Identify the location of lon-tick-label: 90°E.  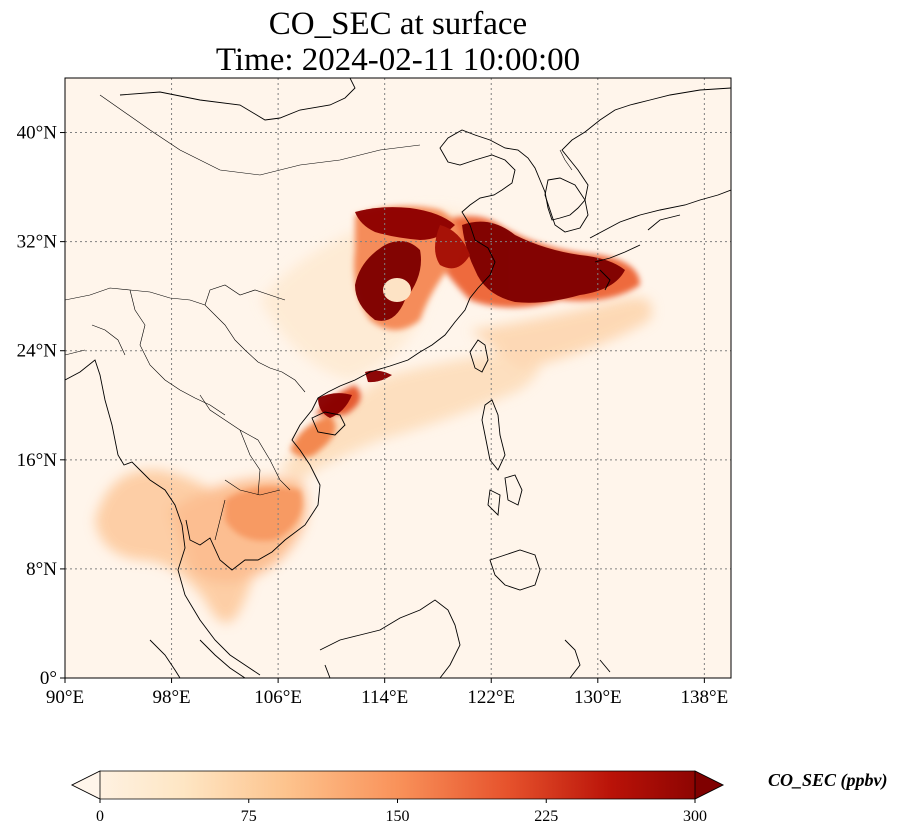
(65, 697).